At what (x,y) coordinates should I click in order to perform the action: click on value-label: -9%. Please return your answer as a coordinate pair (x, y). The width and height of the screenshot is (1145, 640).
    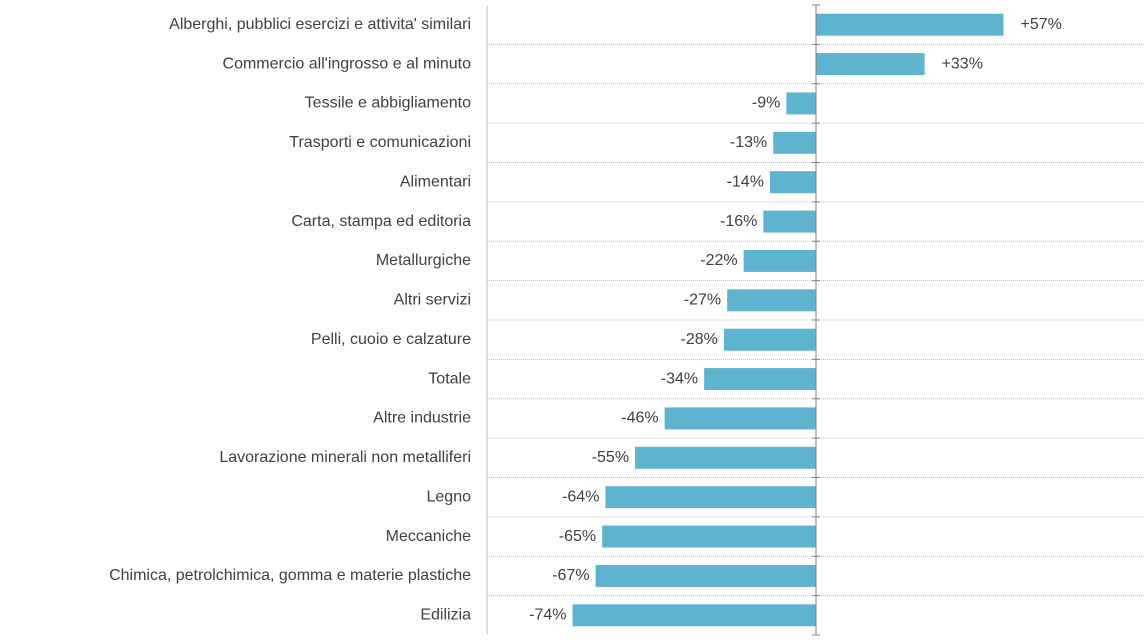
    Looking at the image, I should click on (766, 103).